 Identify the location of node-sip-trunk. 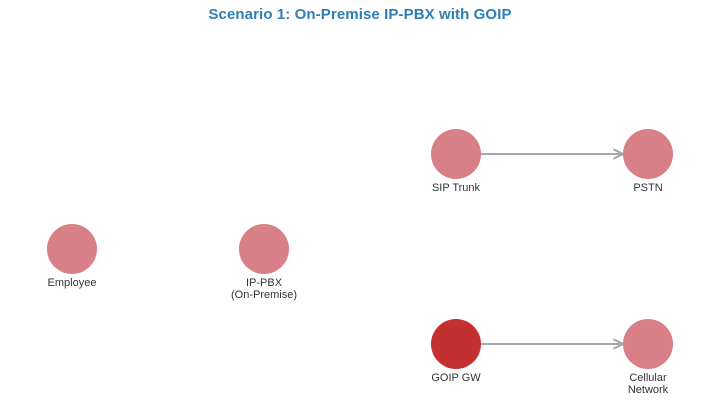
(456, 154).